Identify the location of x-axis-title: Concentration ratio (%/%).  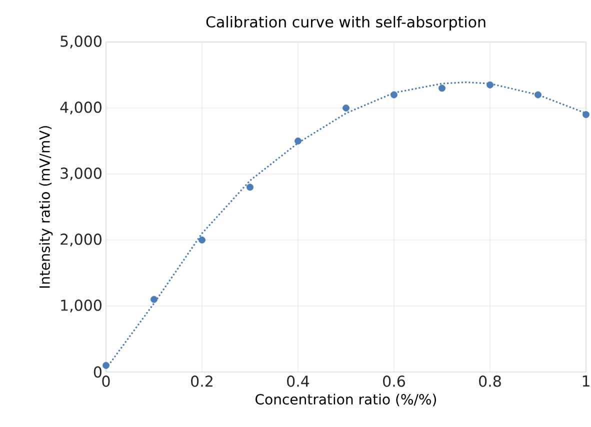
(346, 400).